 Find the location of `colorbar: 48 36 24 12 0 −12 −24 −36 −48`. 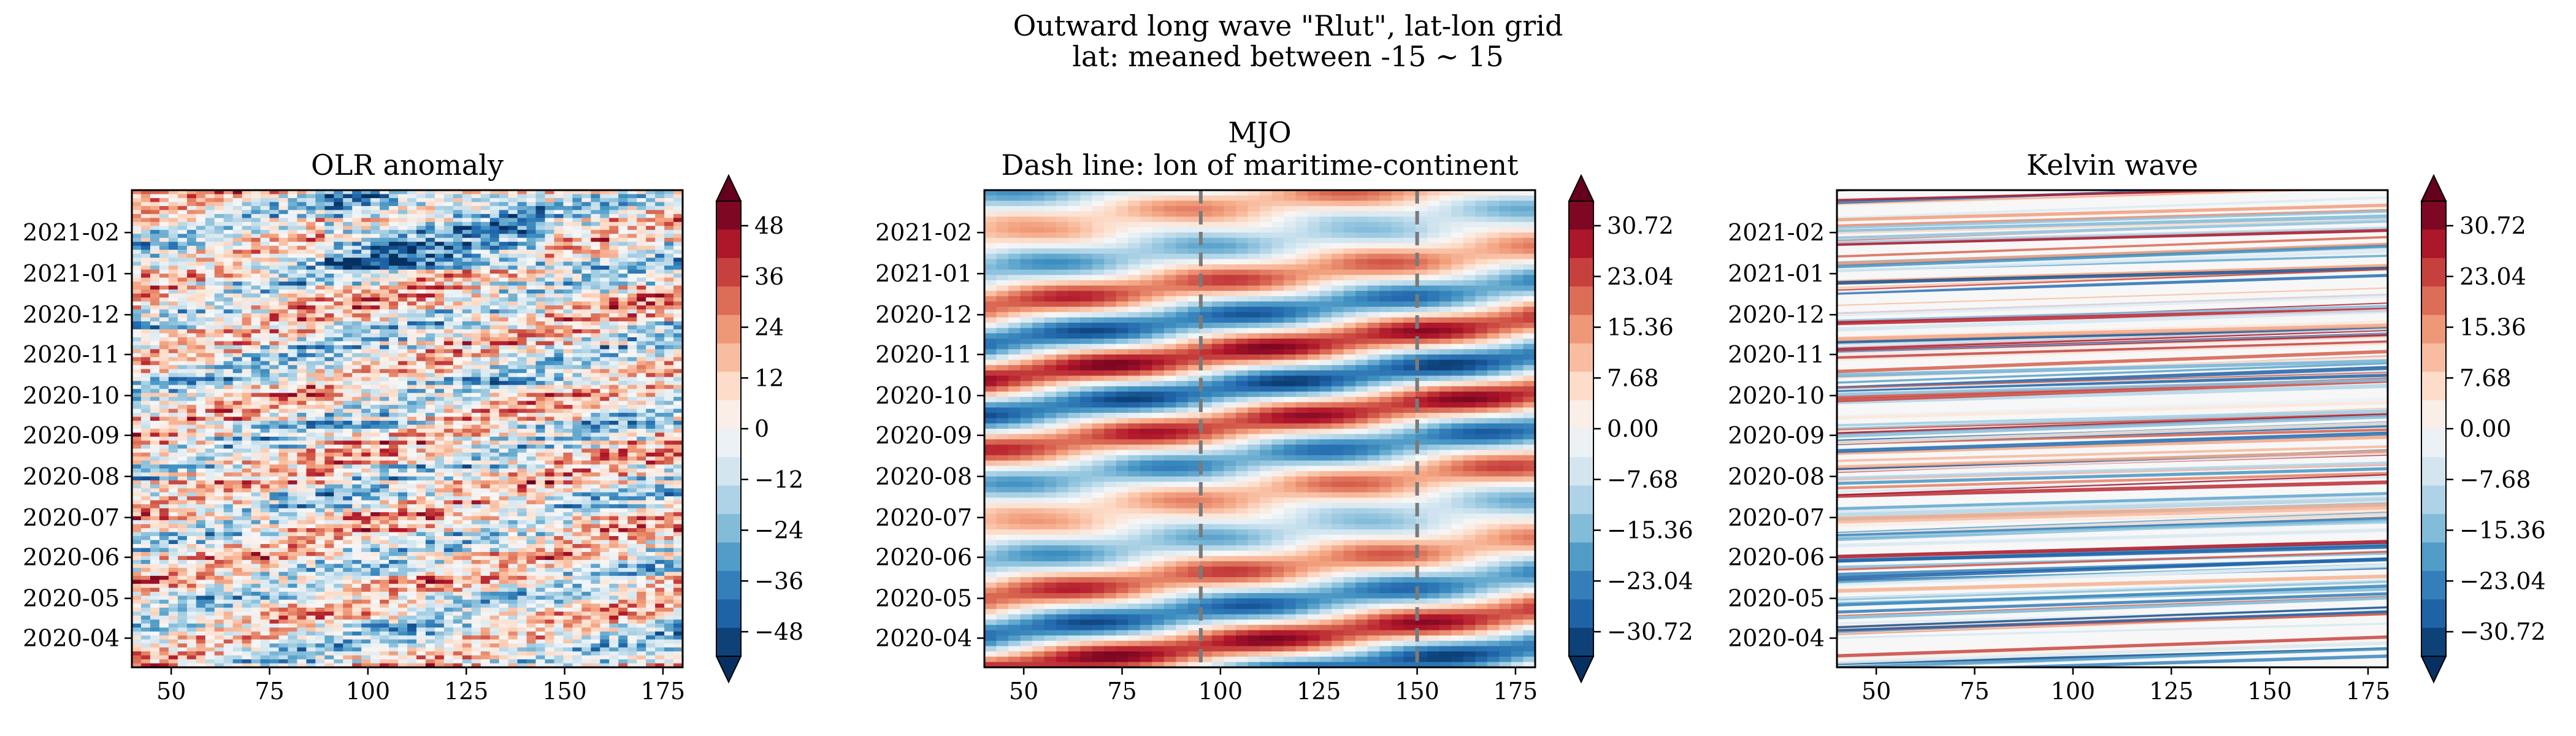

colorbar: 48 36 24 12 0 −12 −24 −36 −48 is located at coordinates (759, 429).